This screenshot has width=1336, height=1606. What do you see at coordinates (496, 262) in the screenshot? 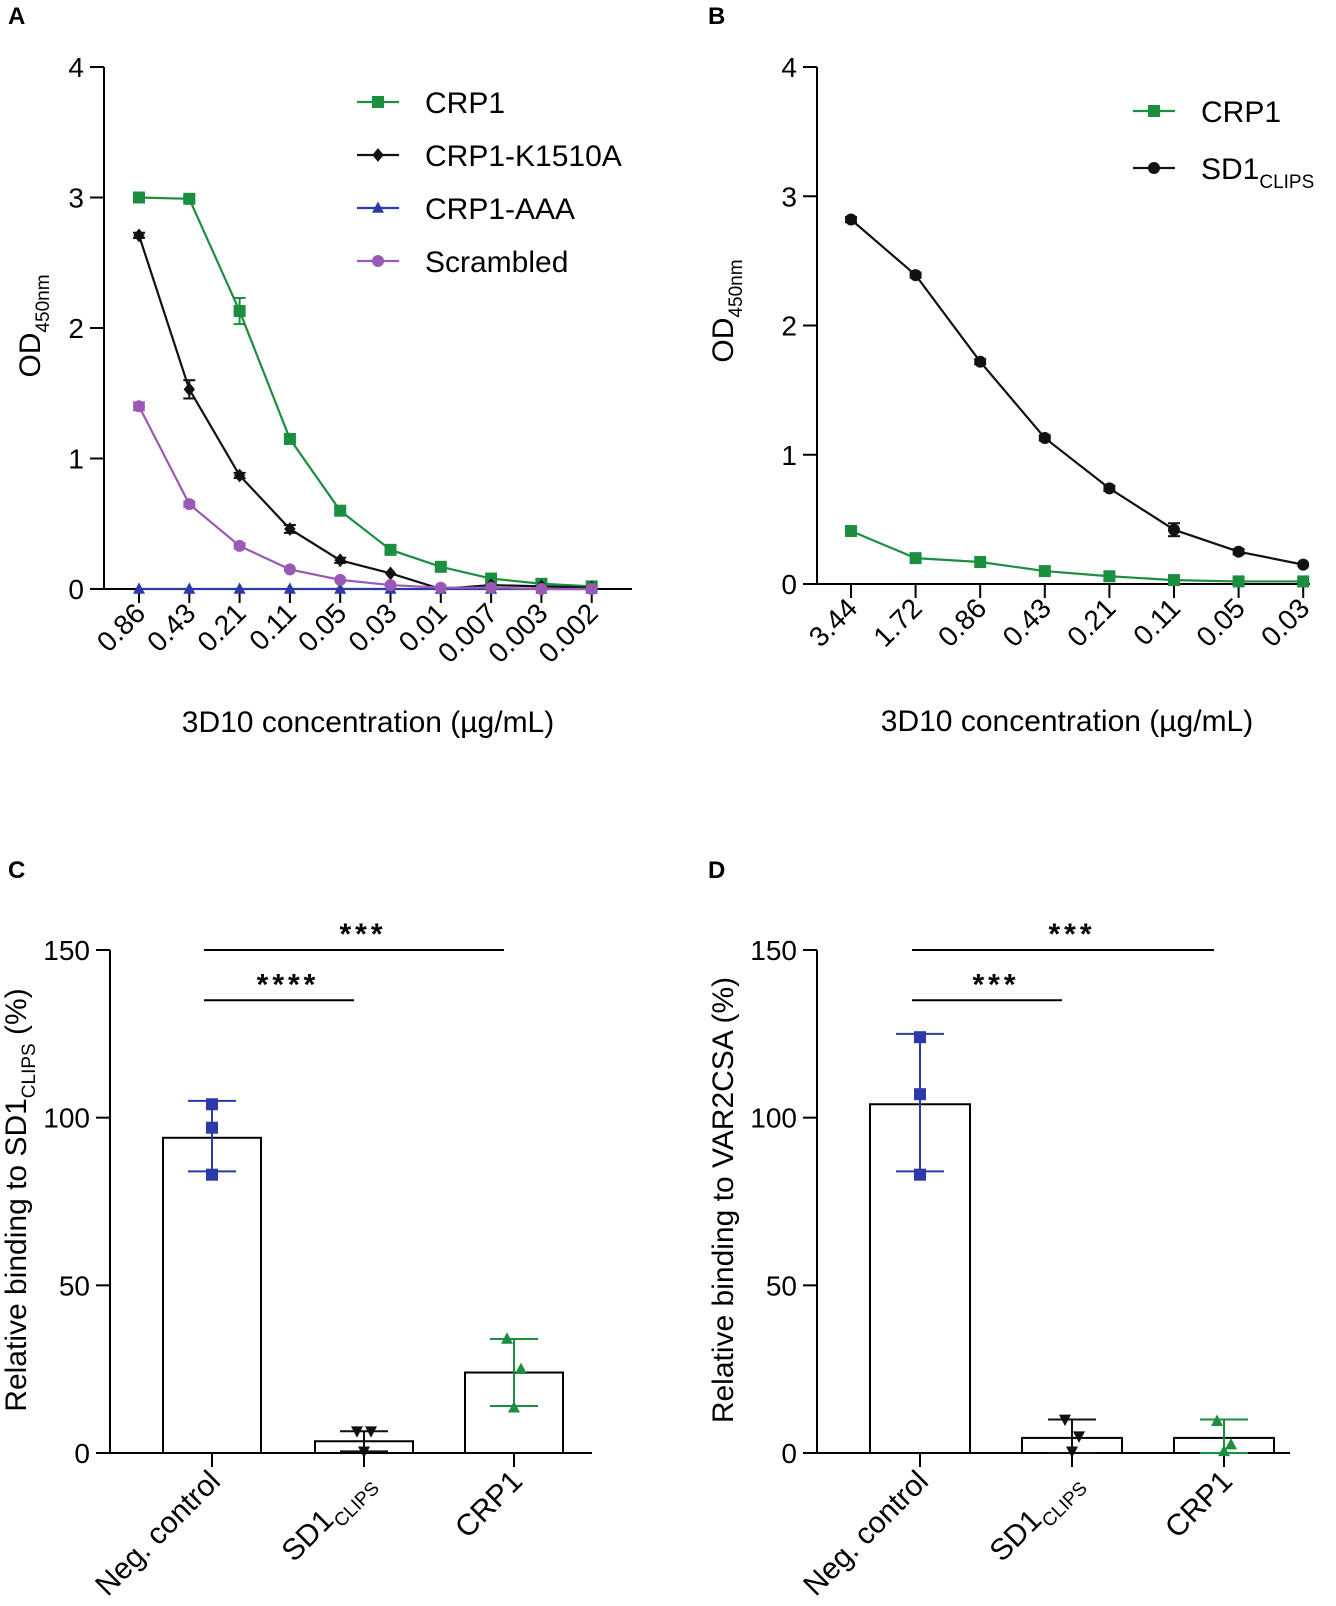
I see `legend-label: Scrambled` at bounding box center [496, 262].